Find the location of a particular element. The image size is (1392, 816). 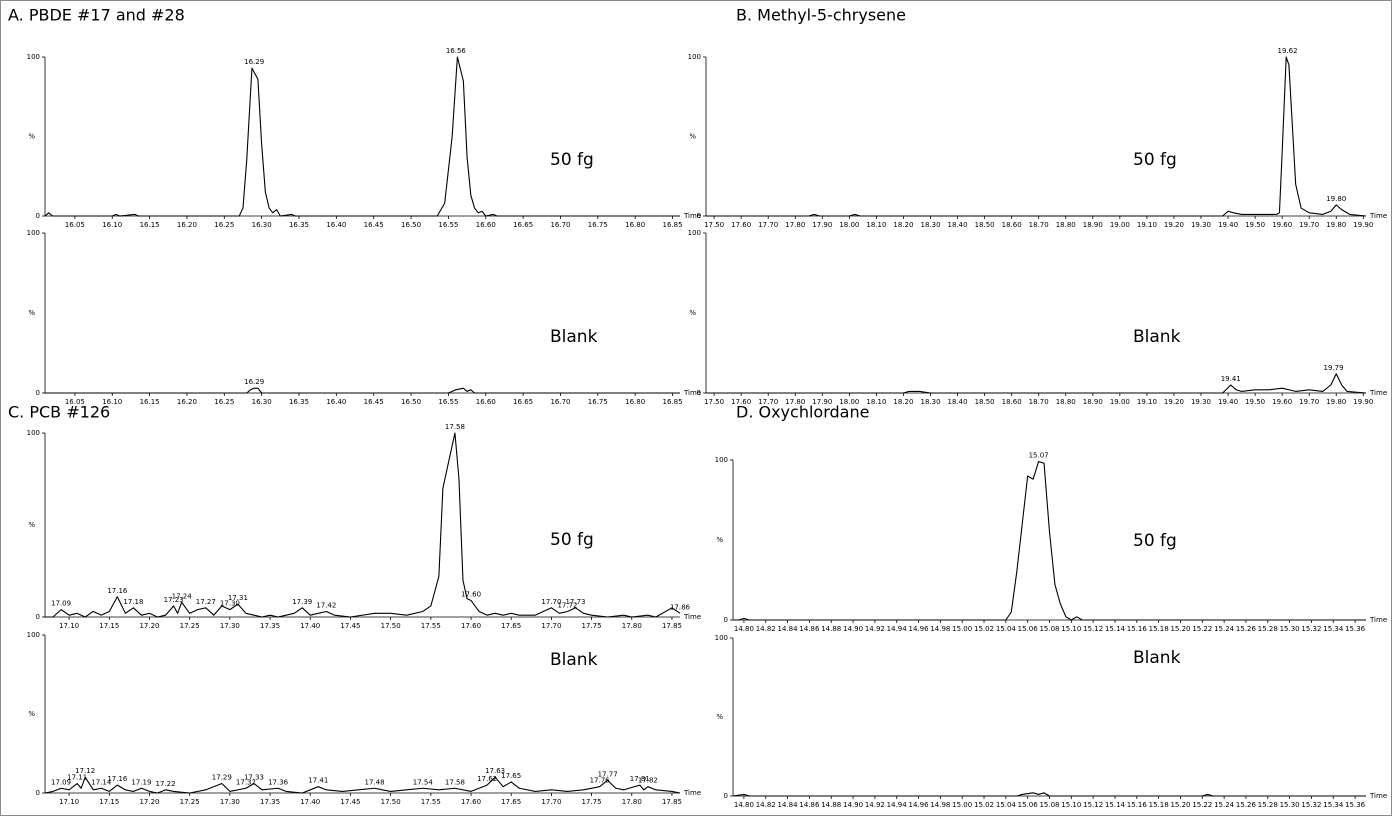

peak-label: 17.16 is located at coordinates (117, 779).